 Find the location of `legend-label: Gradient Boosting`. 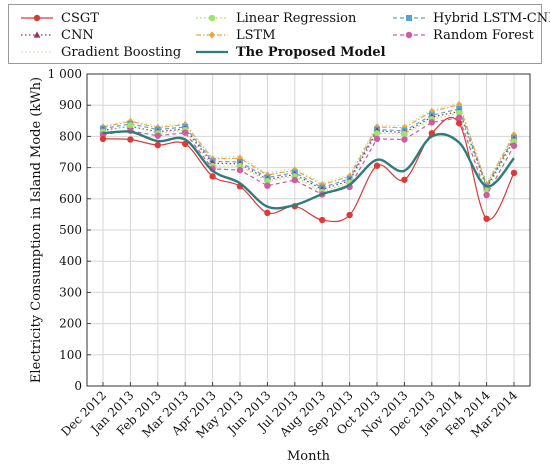

legend-label: Gradient Boosting is located at coordinates (121, 52).